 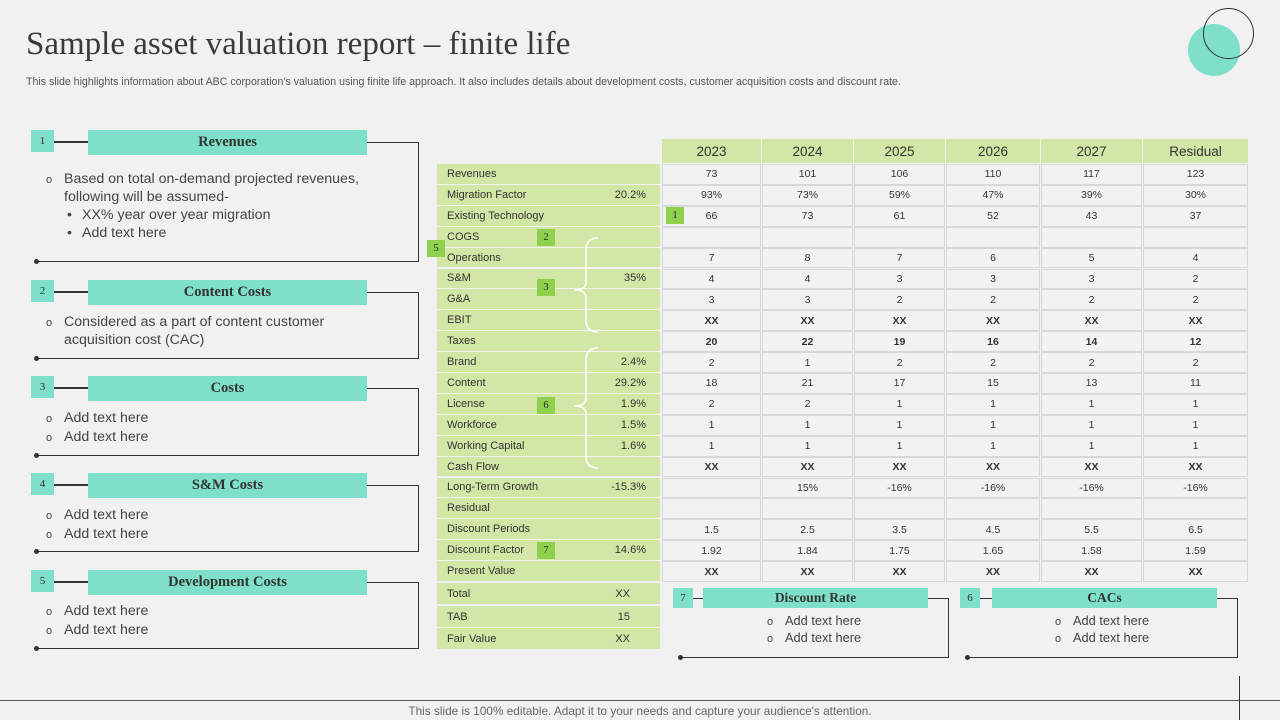 What do you see at coordinates (548, 616) in the screenshot?
I see `summary-row: TAB 15` at bounding box center [548, 616].